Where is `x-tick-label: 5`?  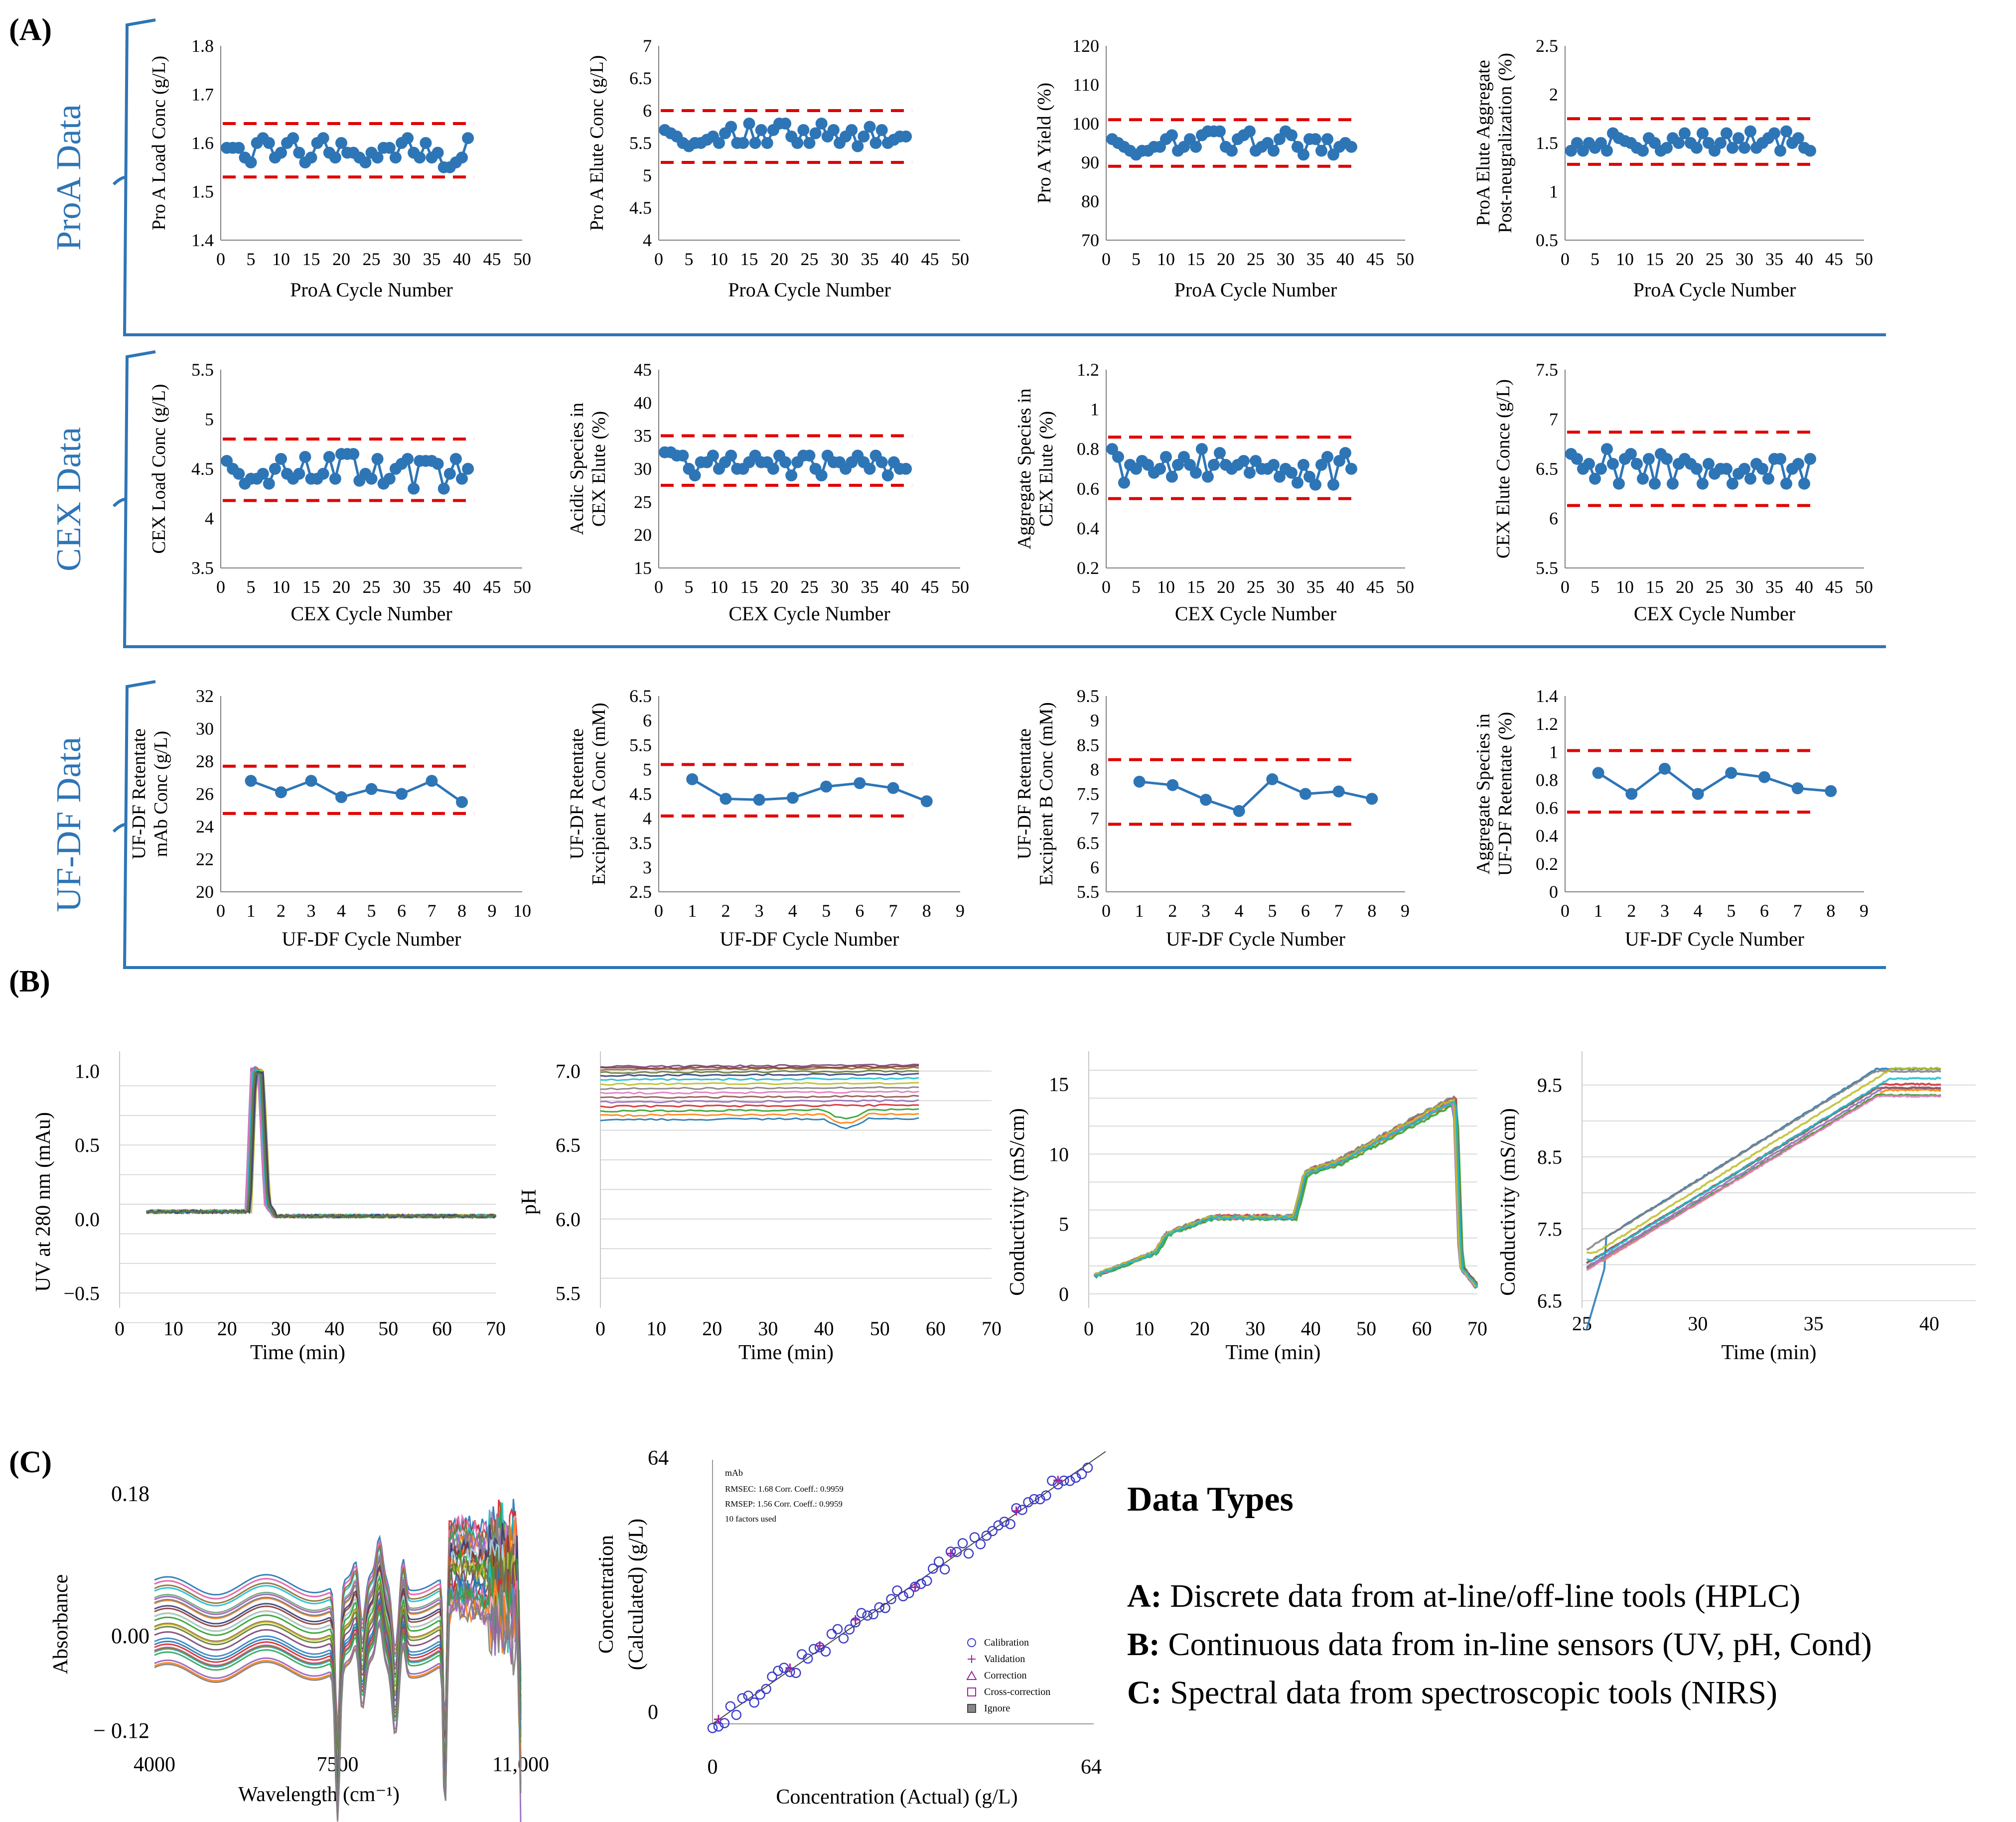
x-tick-label: 5 is located at coordinates (1594, 587).